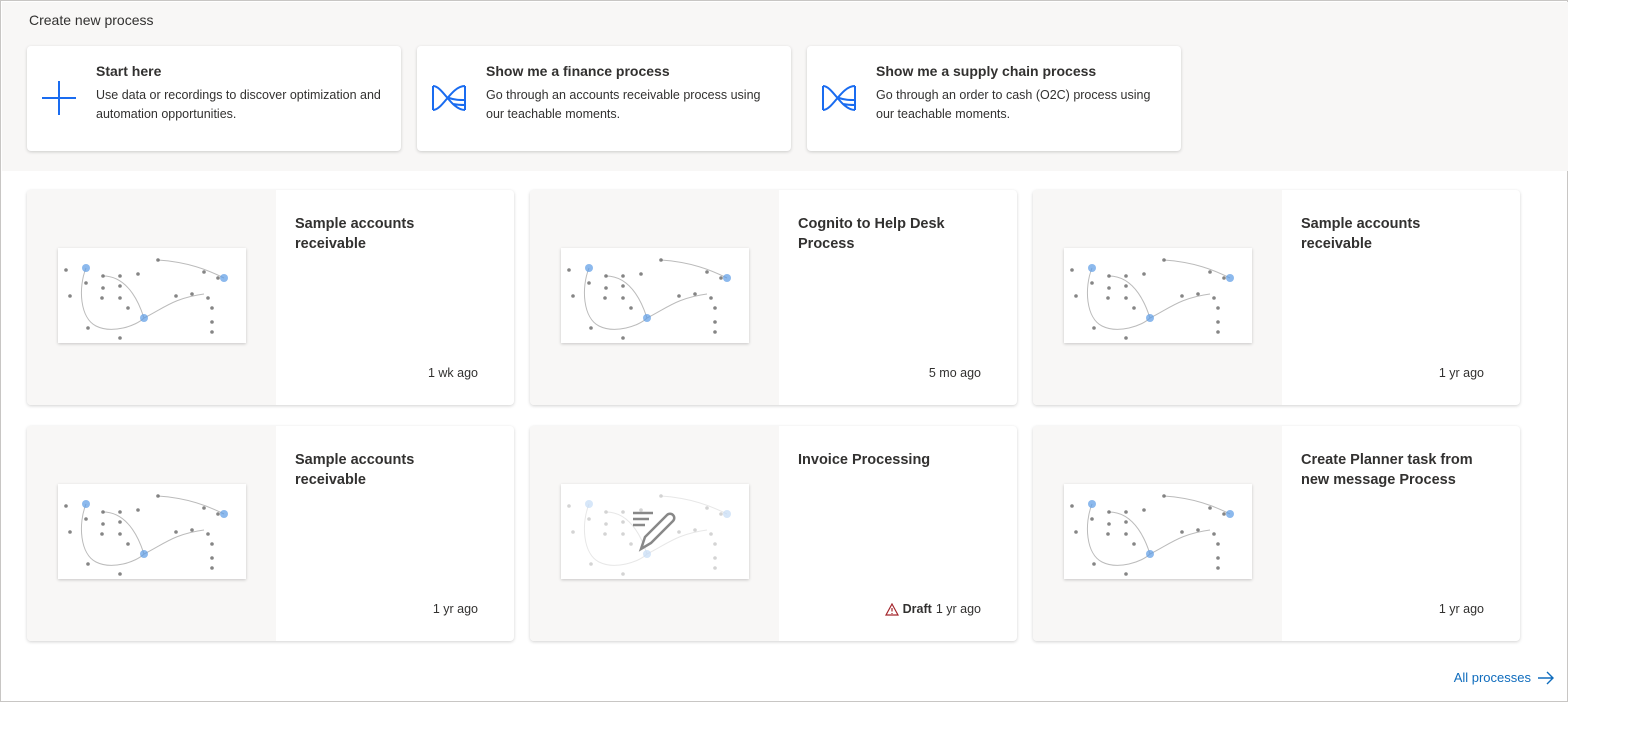 The image size is (1639, 734). Describe the element at coordinates (917, 609) in the screenshot. I see `draft-label: Draft` at that location.